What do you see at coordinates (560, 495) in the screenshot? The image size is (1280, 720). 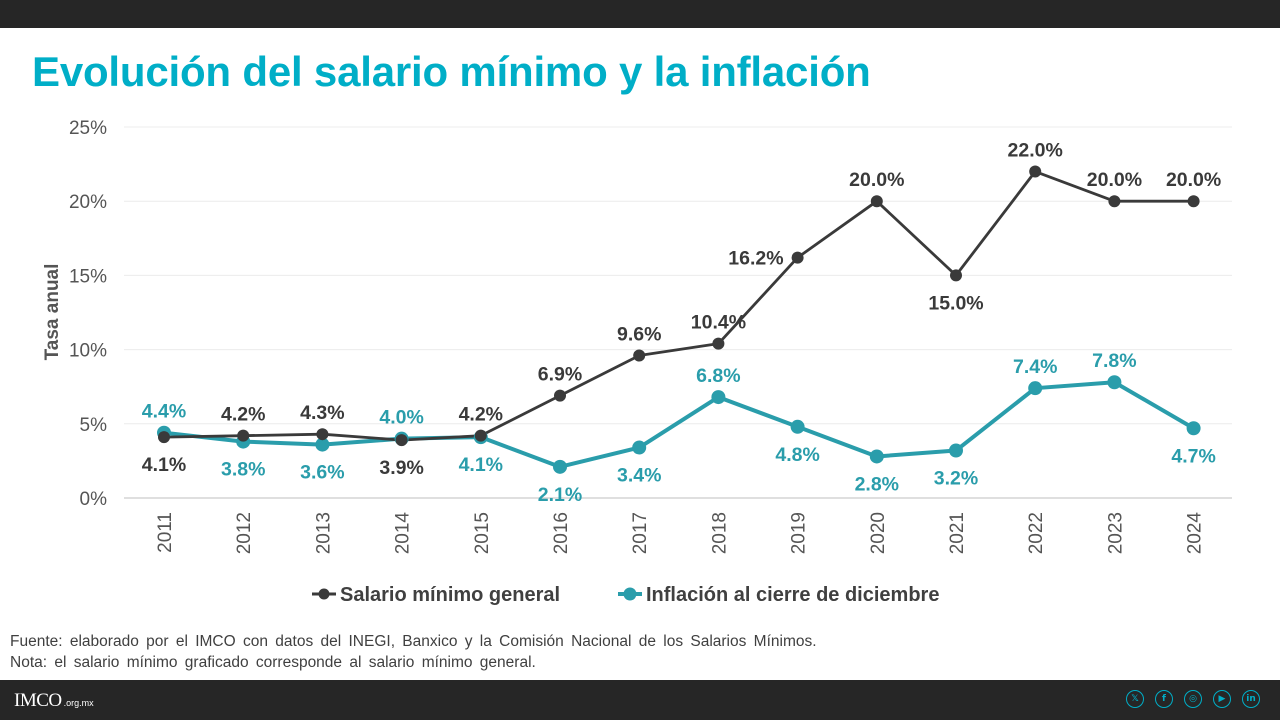 I see `data-label: 2.1%` at bounding box center [560, 495].